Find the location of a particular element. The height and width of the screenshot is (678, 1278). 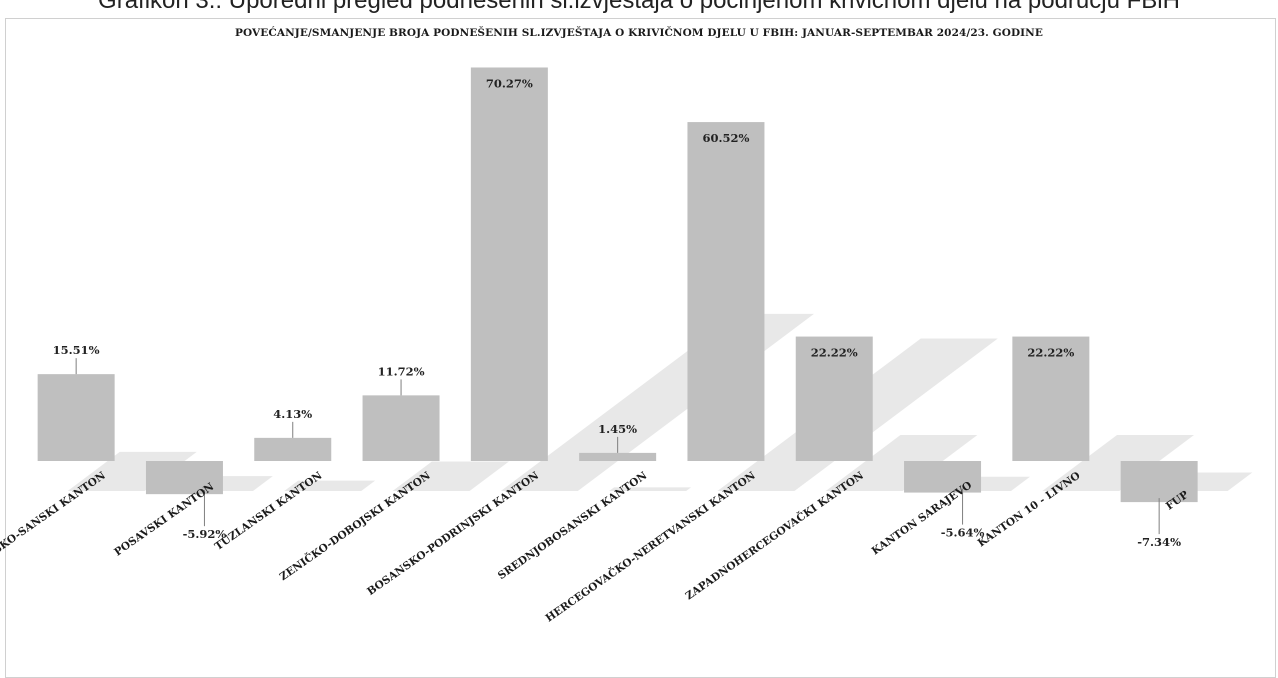

category-label: UNSKO-SANSKI KANTON is located at coordinates (54, 518).